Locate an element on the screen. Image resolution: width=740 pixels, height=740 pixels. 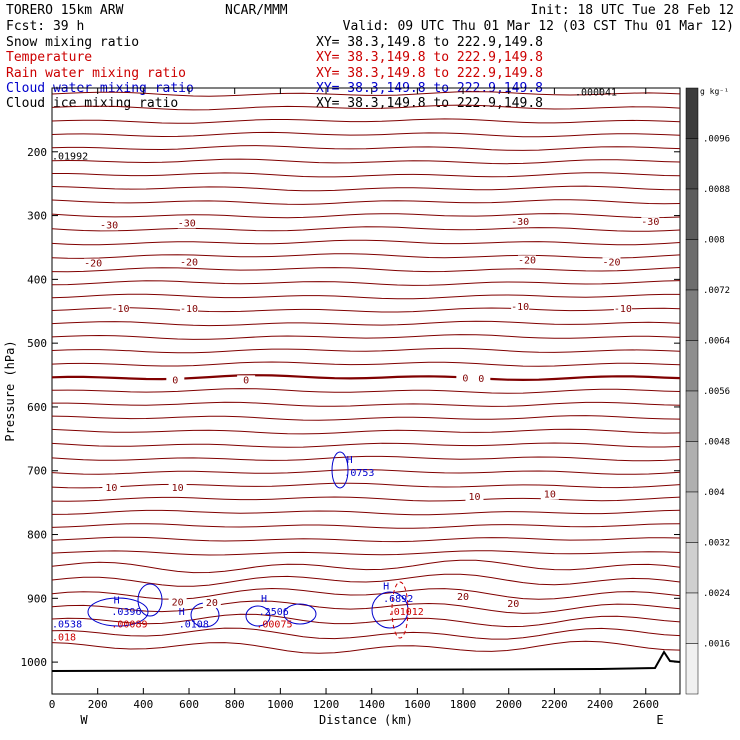
colorbar-unit: g kg⁻¹ is located at coordinates (714, 91).